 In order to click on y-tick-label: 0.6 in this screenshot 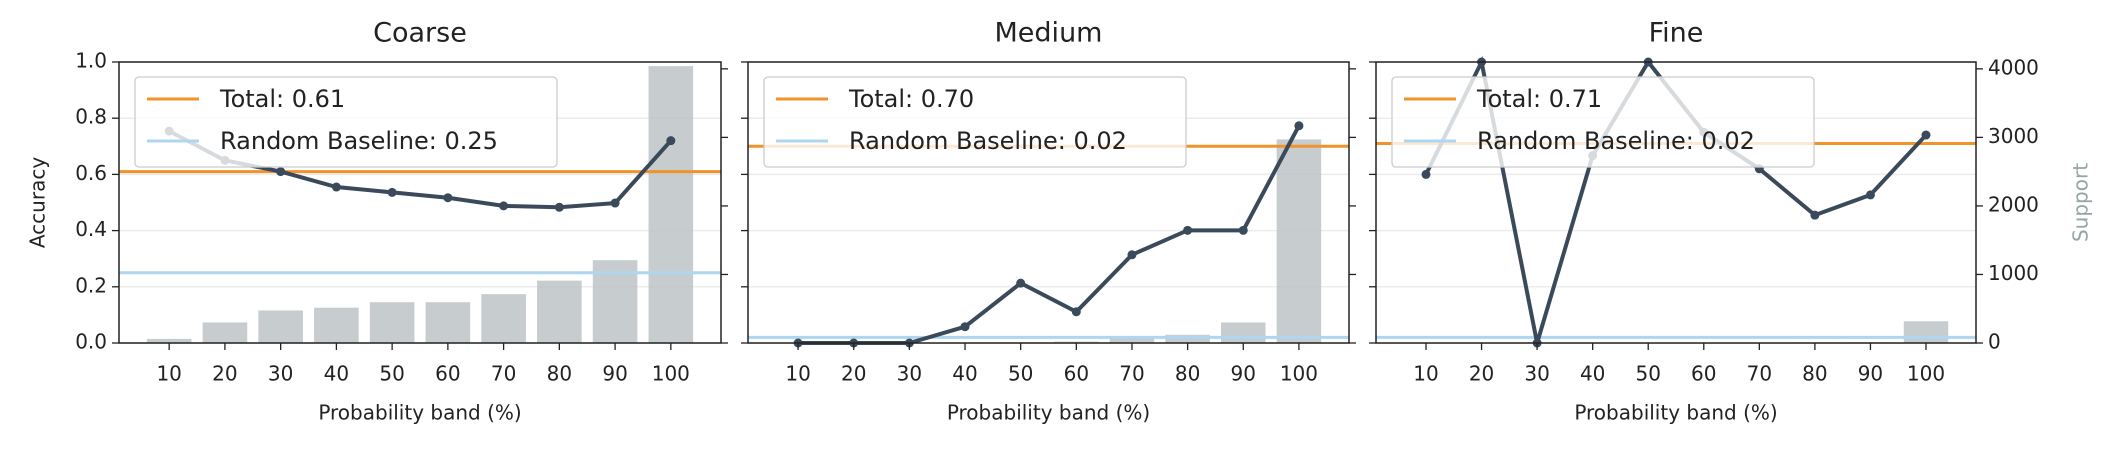, I will do `click(91, 173)`.